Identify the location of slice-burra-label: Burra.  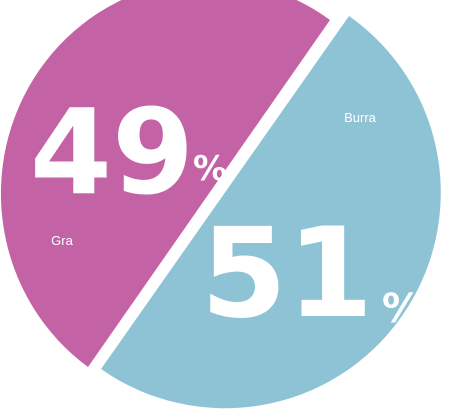
(360, 117).